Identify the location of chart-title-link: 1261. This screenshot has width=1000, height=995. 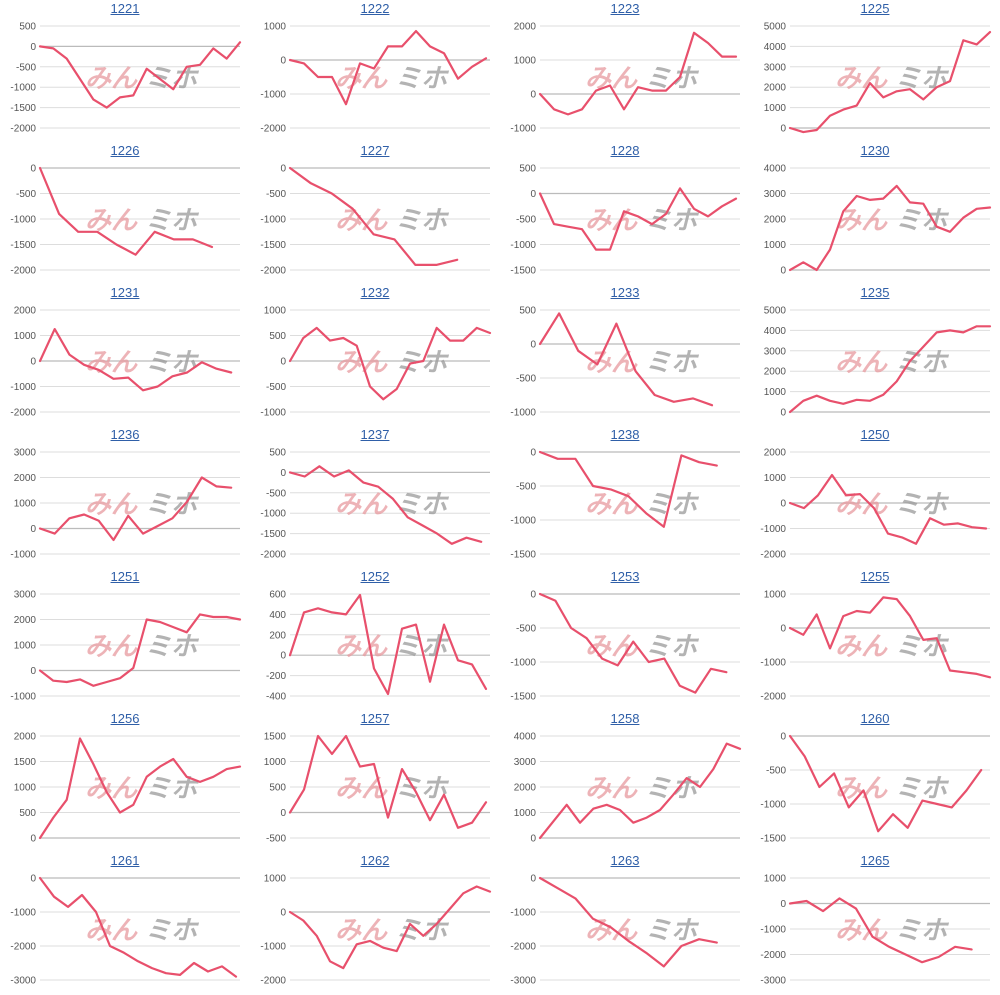
(125, 860).